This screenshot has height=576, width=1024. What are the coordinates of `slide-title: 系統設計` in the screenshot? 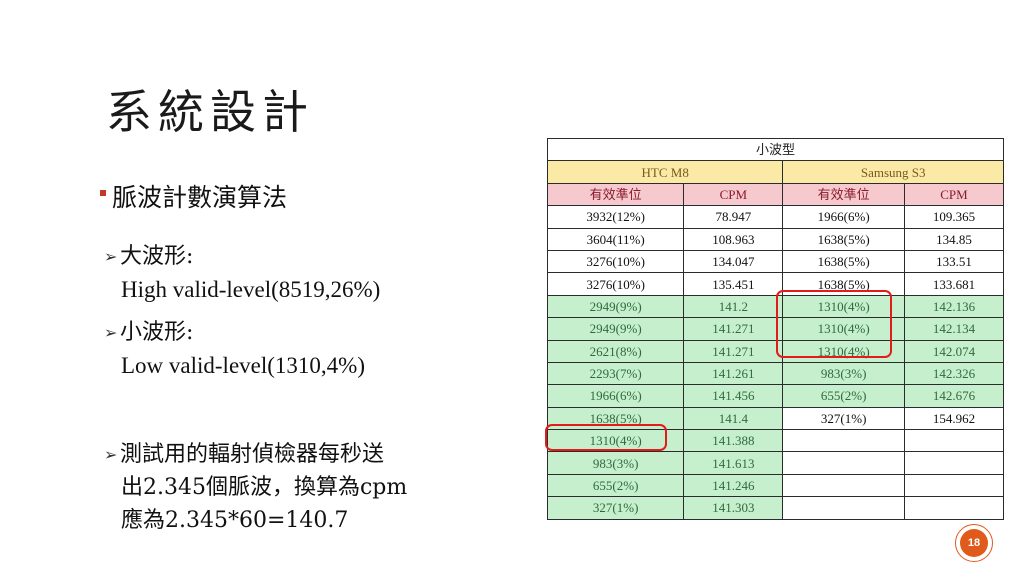 It's located at (210, 112).